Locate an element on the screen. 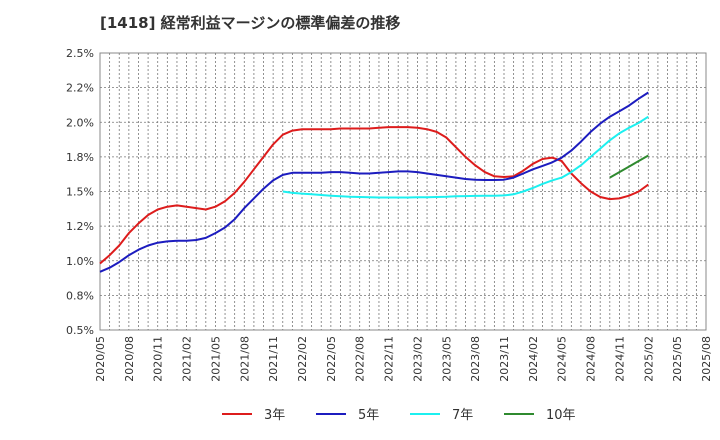 Image resolution: width=720 pixels, height=440 pixels. x-tick-label: 2020/05 is located at coordinates (100, 359).